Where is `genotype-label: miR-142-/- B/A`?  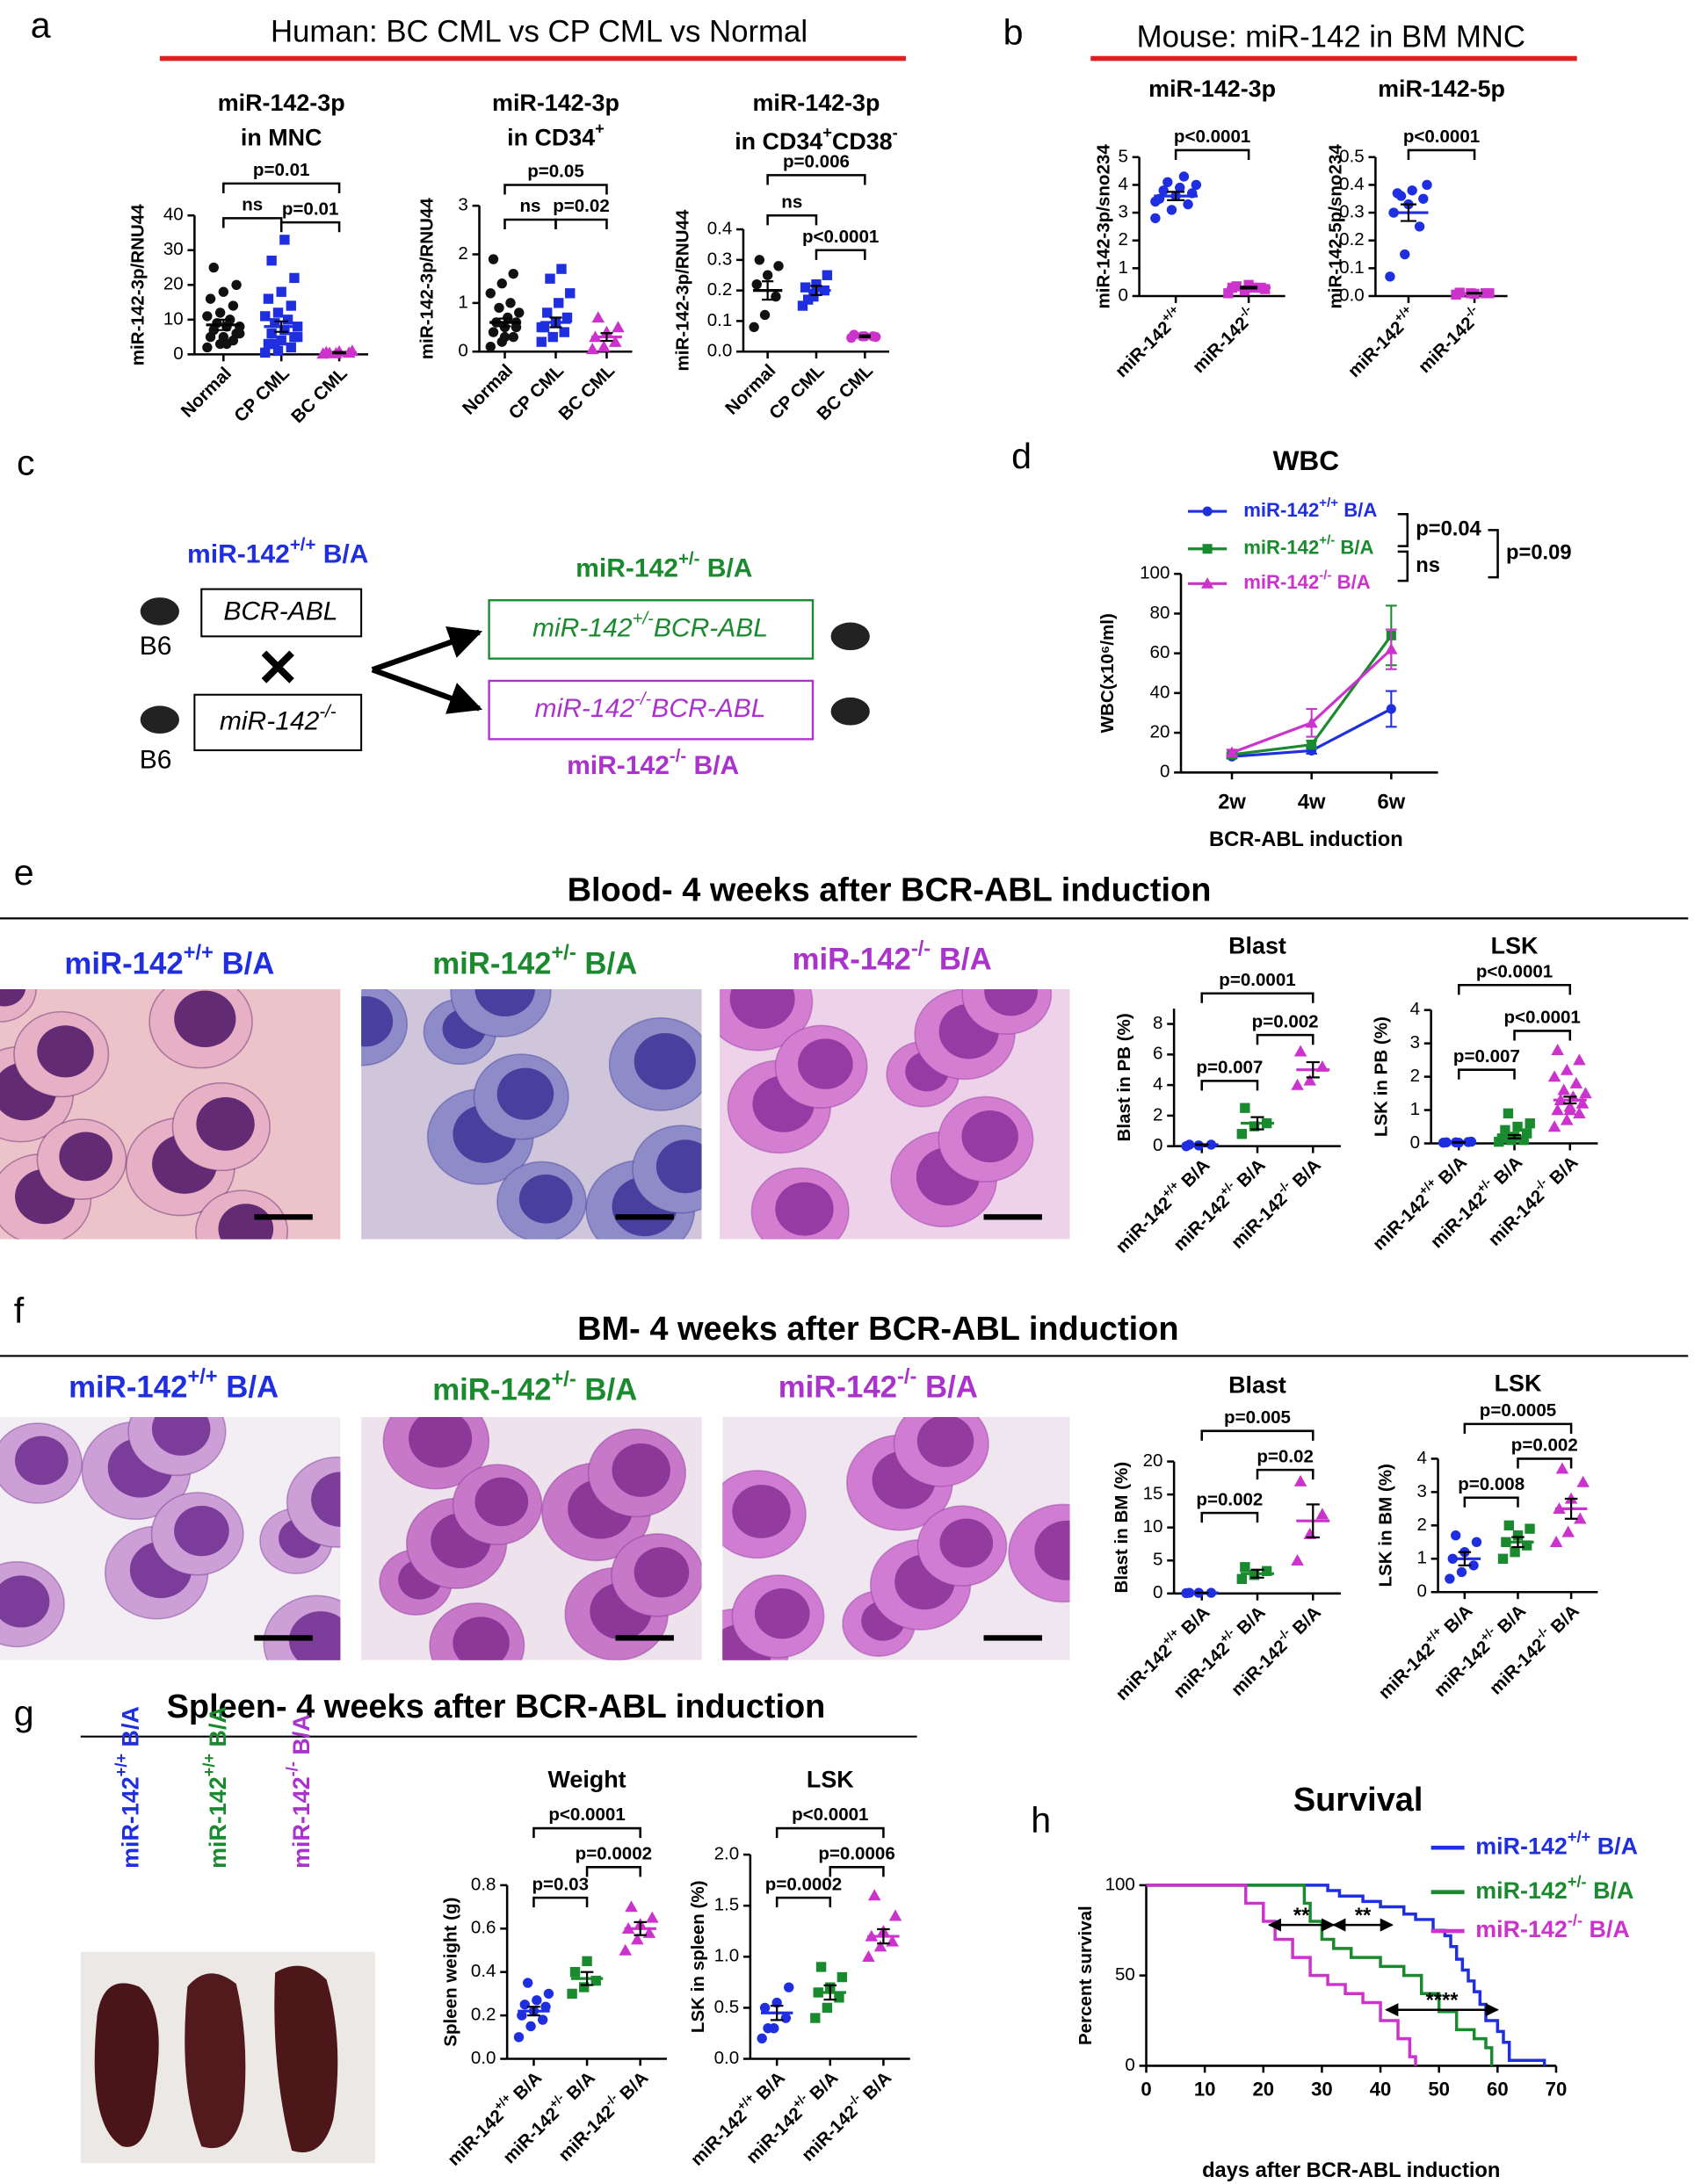 genotype-label: miR-142-/- B/A is located at coordinates (653, 763).